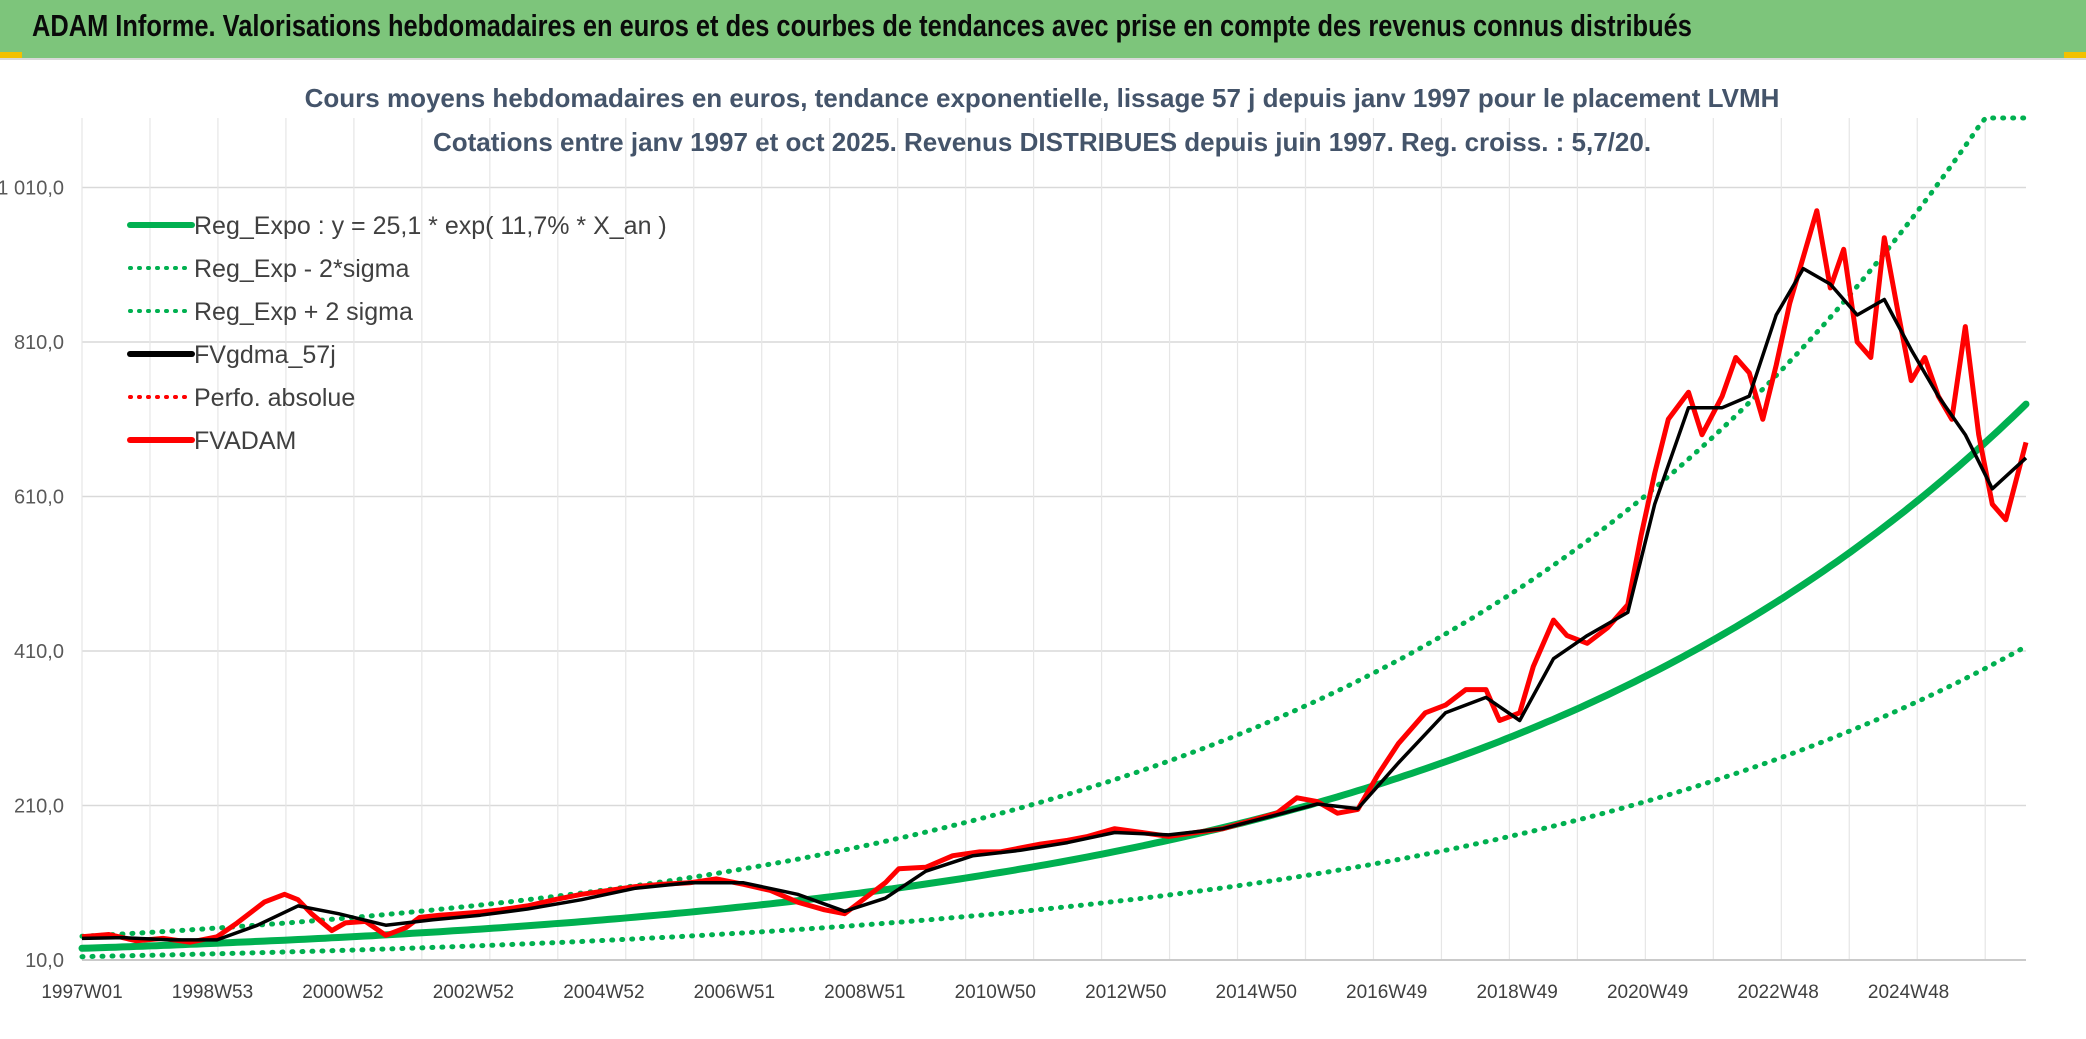  What do you see at coordinates (81, 992) in the screenshot?
I see `x-tick-label: 1997W01` at bounding box center [81, 992].